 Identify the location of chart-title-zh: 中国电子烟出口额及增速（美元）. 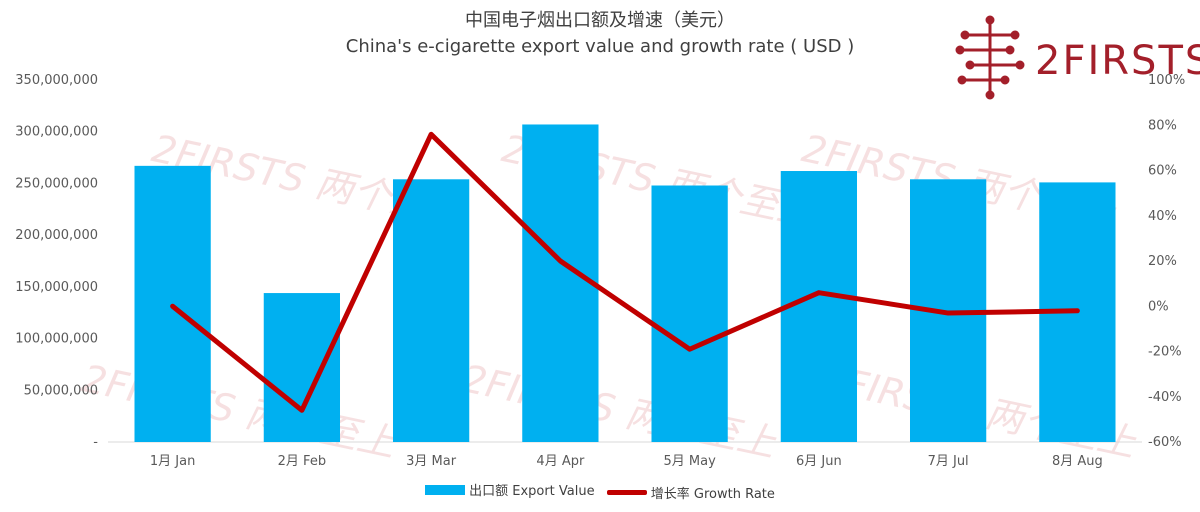
(600, 20).